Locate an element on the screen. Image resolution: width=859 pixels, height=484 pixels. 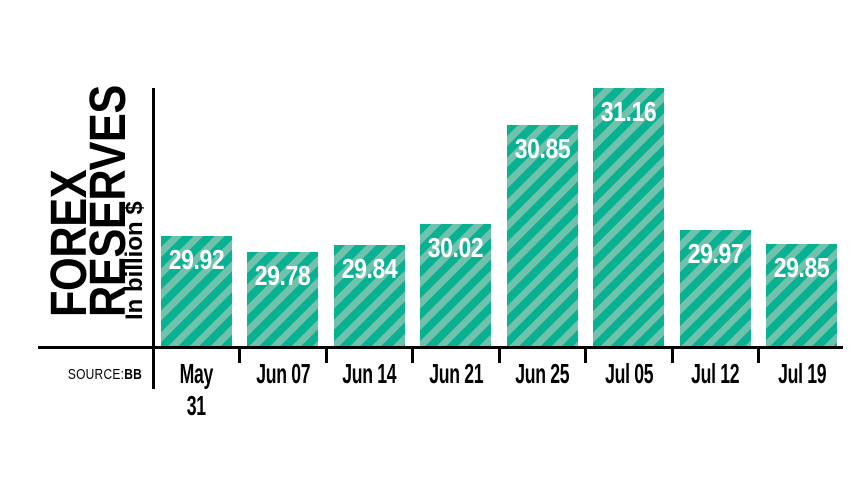
source-note: SOURCE:BB is located at coordinates (93, 374).